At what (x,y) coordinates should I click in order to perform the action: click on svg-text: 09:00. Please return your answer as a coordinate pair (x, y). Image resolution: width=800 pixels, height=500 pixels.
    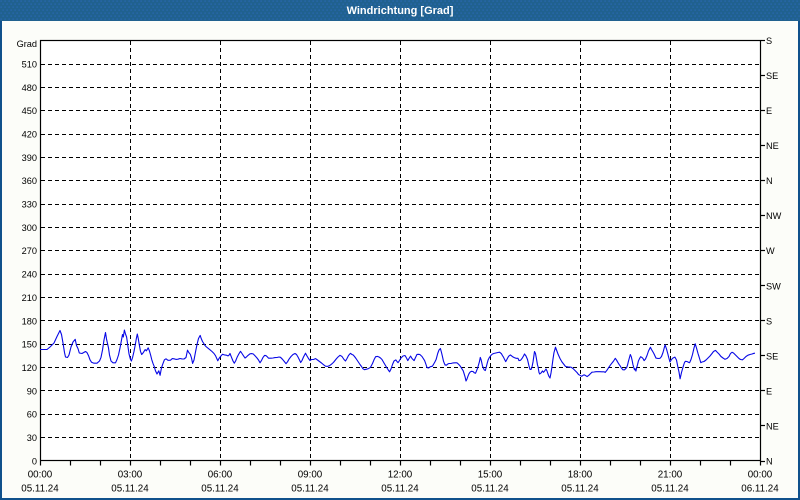
    Looking at the image, I should click on (310, 475).